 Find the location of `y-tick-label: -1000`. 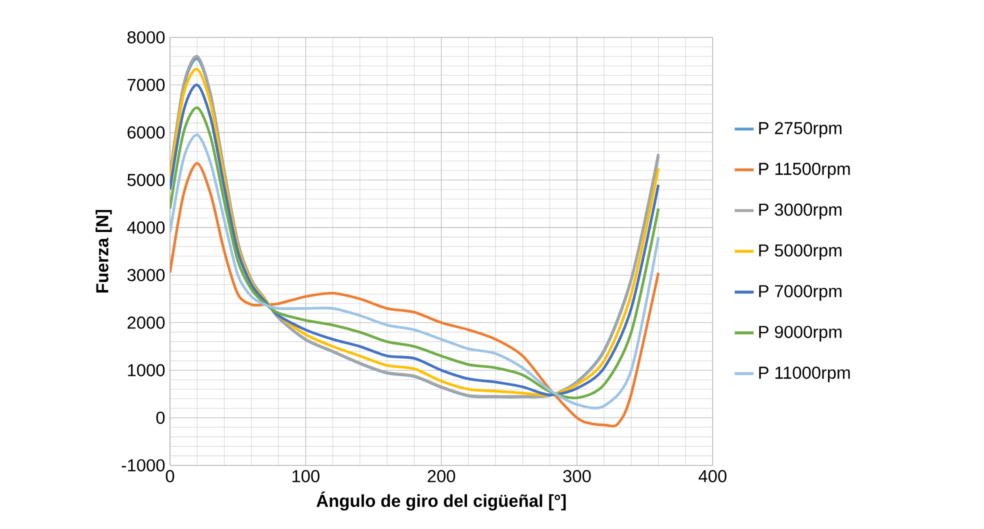

y-tick-label: -1000 is located at coordinates (143, 465).